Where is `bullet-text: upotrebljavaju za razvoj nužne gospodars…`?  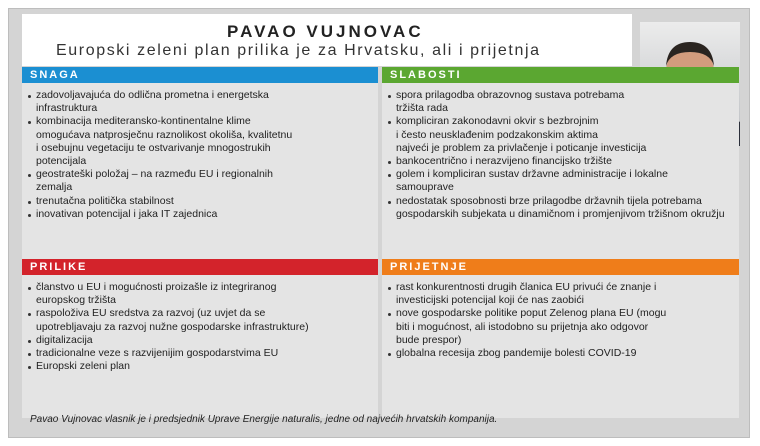 bullet-text: upotrebljavaju za razvoj nužne gospodars… is located at coordinates (172, 326).